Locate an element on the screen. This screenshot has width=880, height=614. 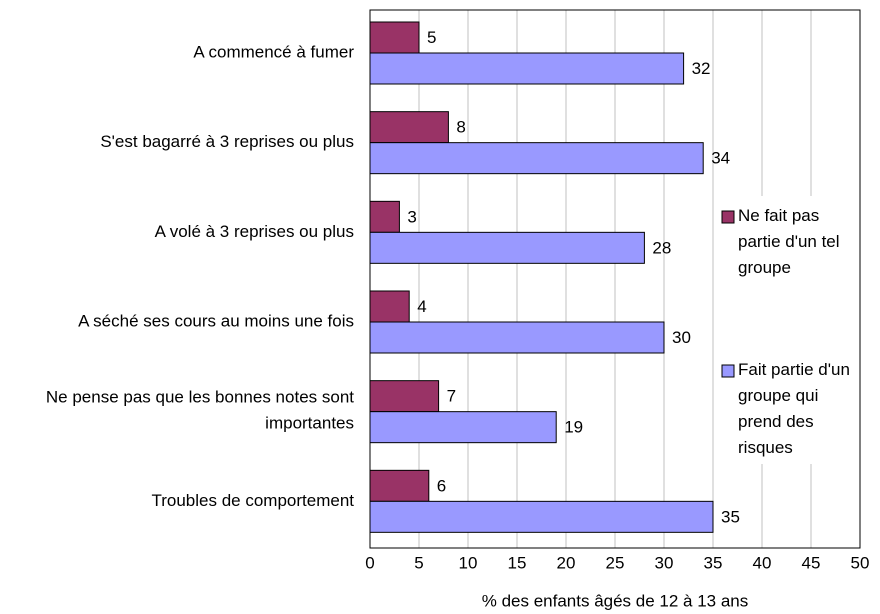
legend-box is located at coordinates (787, 330).